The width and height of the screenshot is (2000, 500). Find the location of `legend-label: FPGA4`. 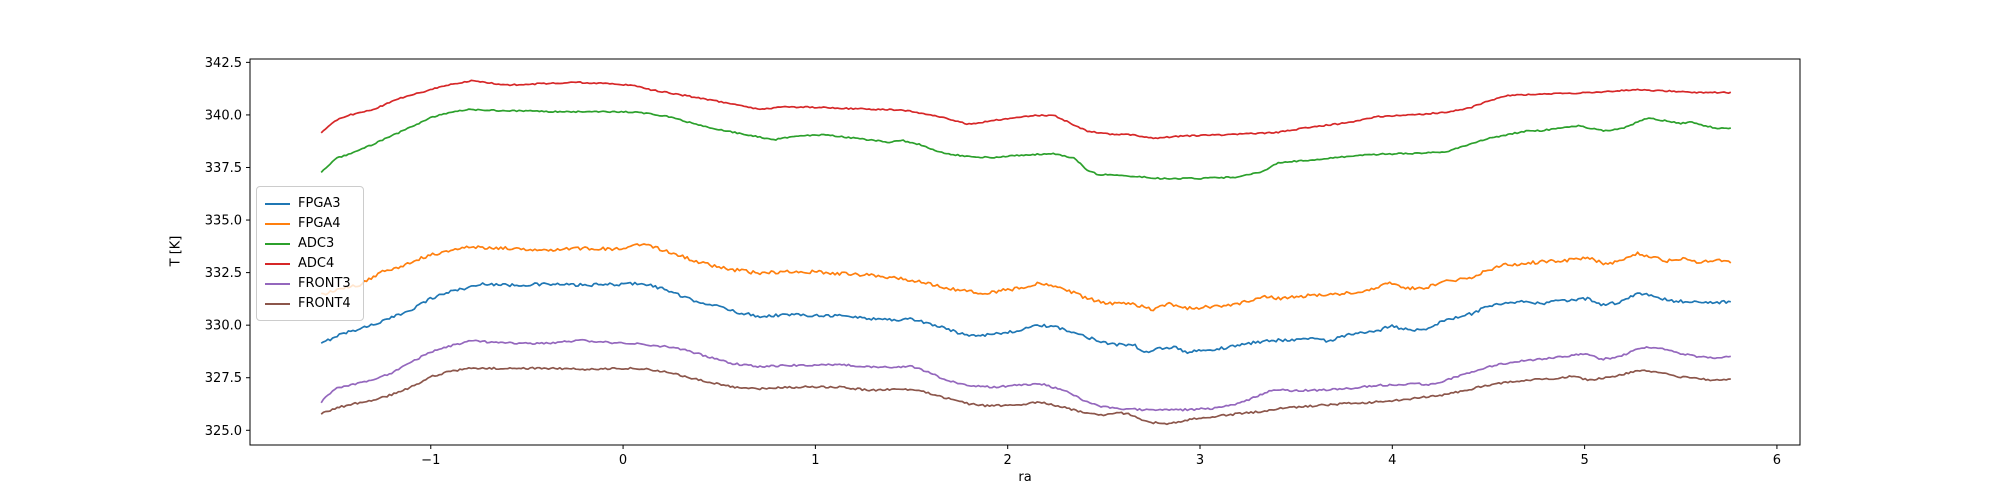

legend-label: FPGA4 is located at coordinates (319, 223).